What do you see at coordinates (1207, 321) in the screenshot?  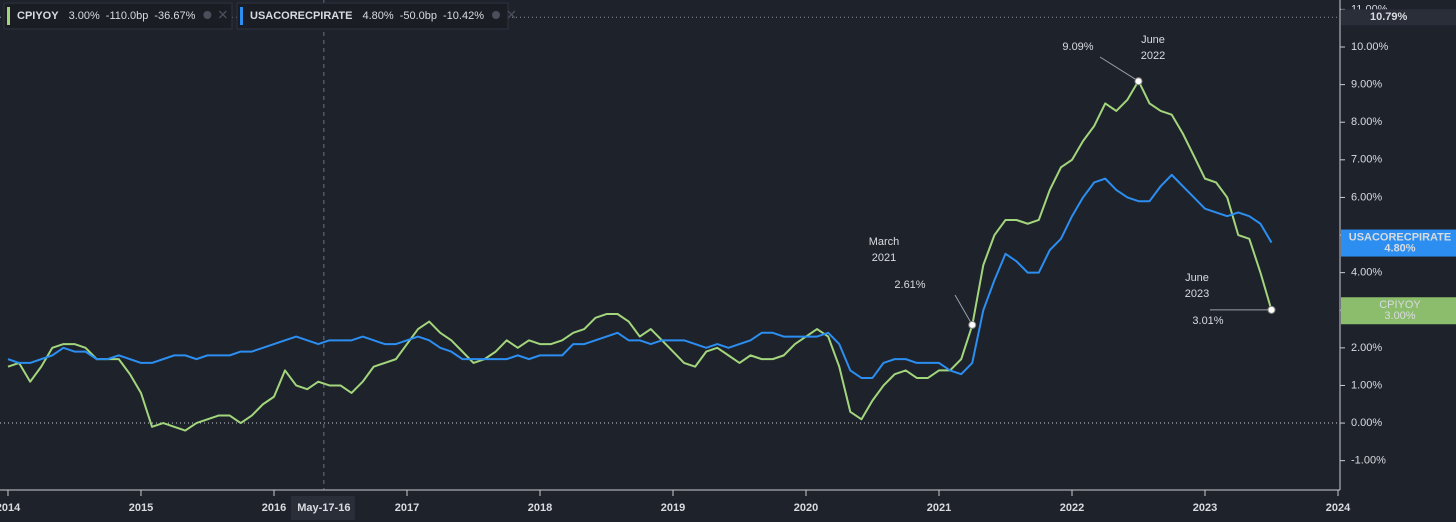 I see `annotation-value: 3.01%` at bounding box center [1207, 321].